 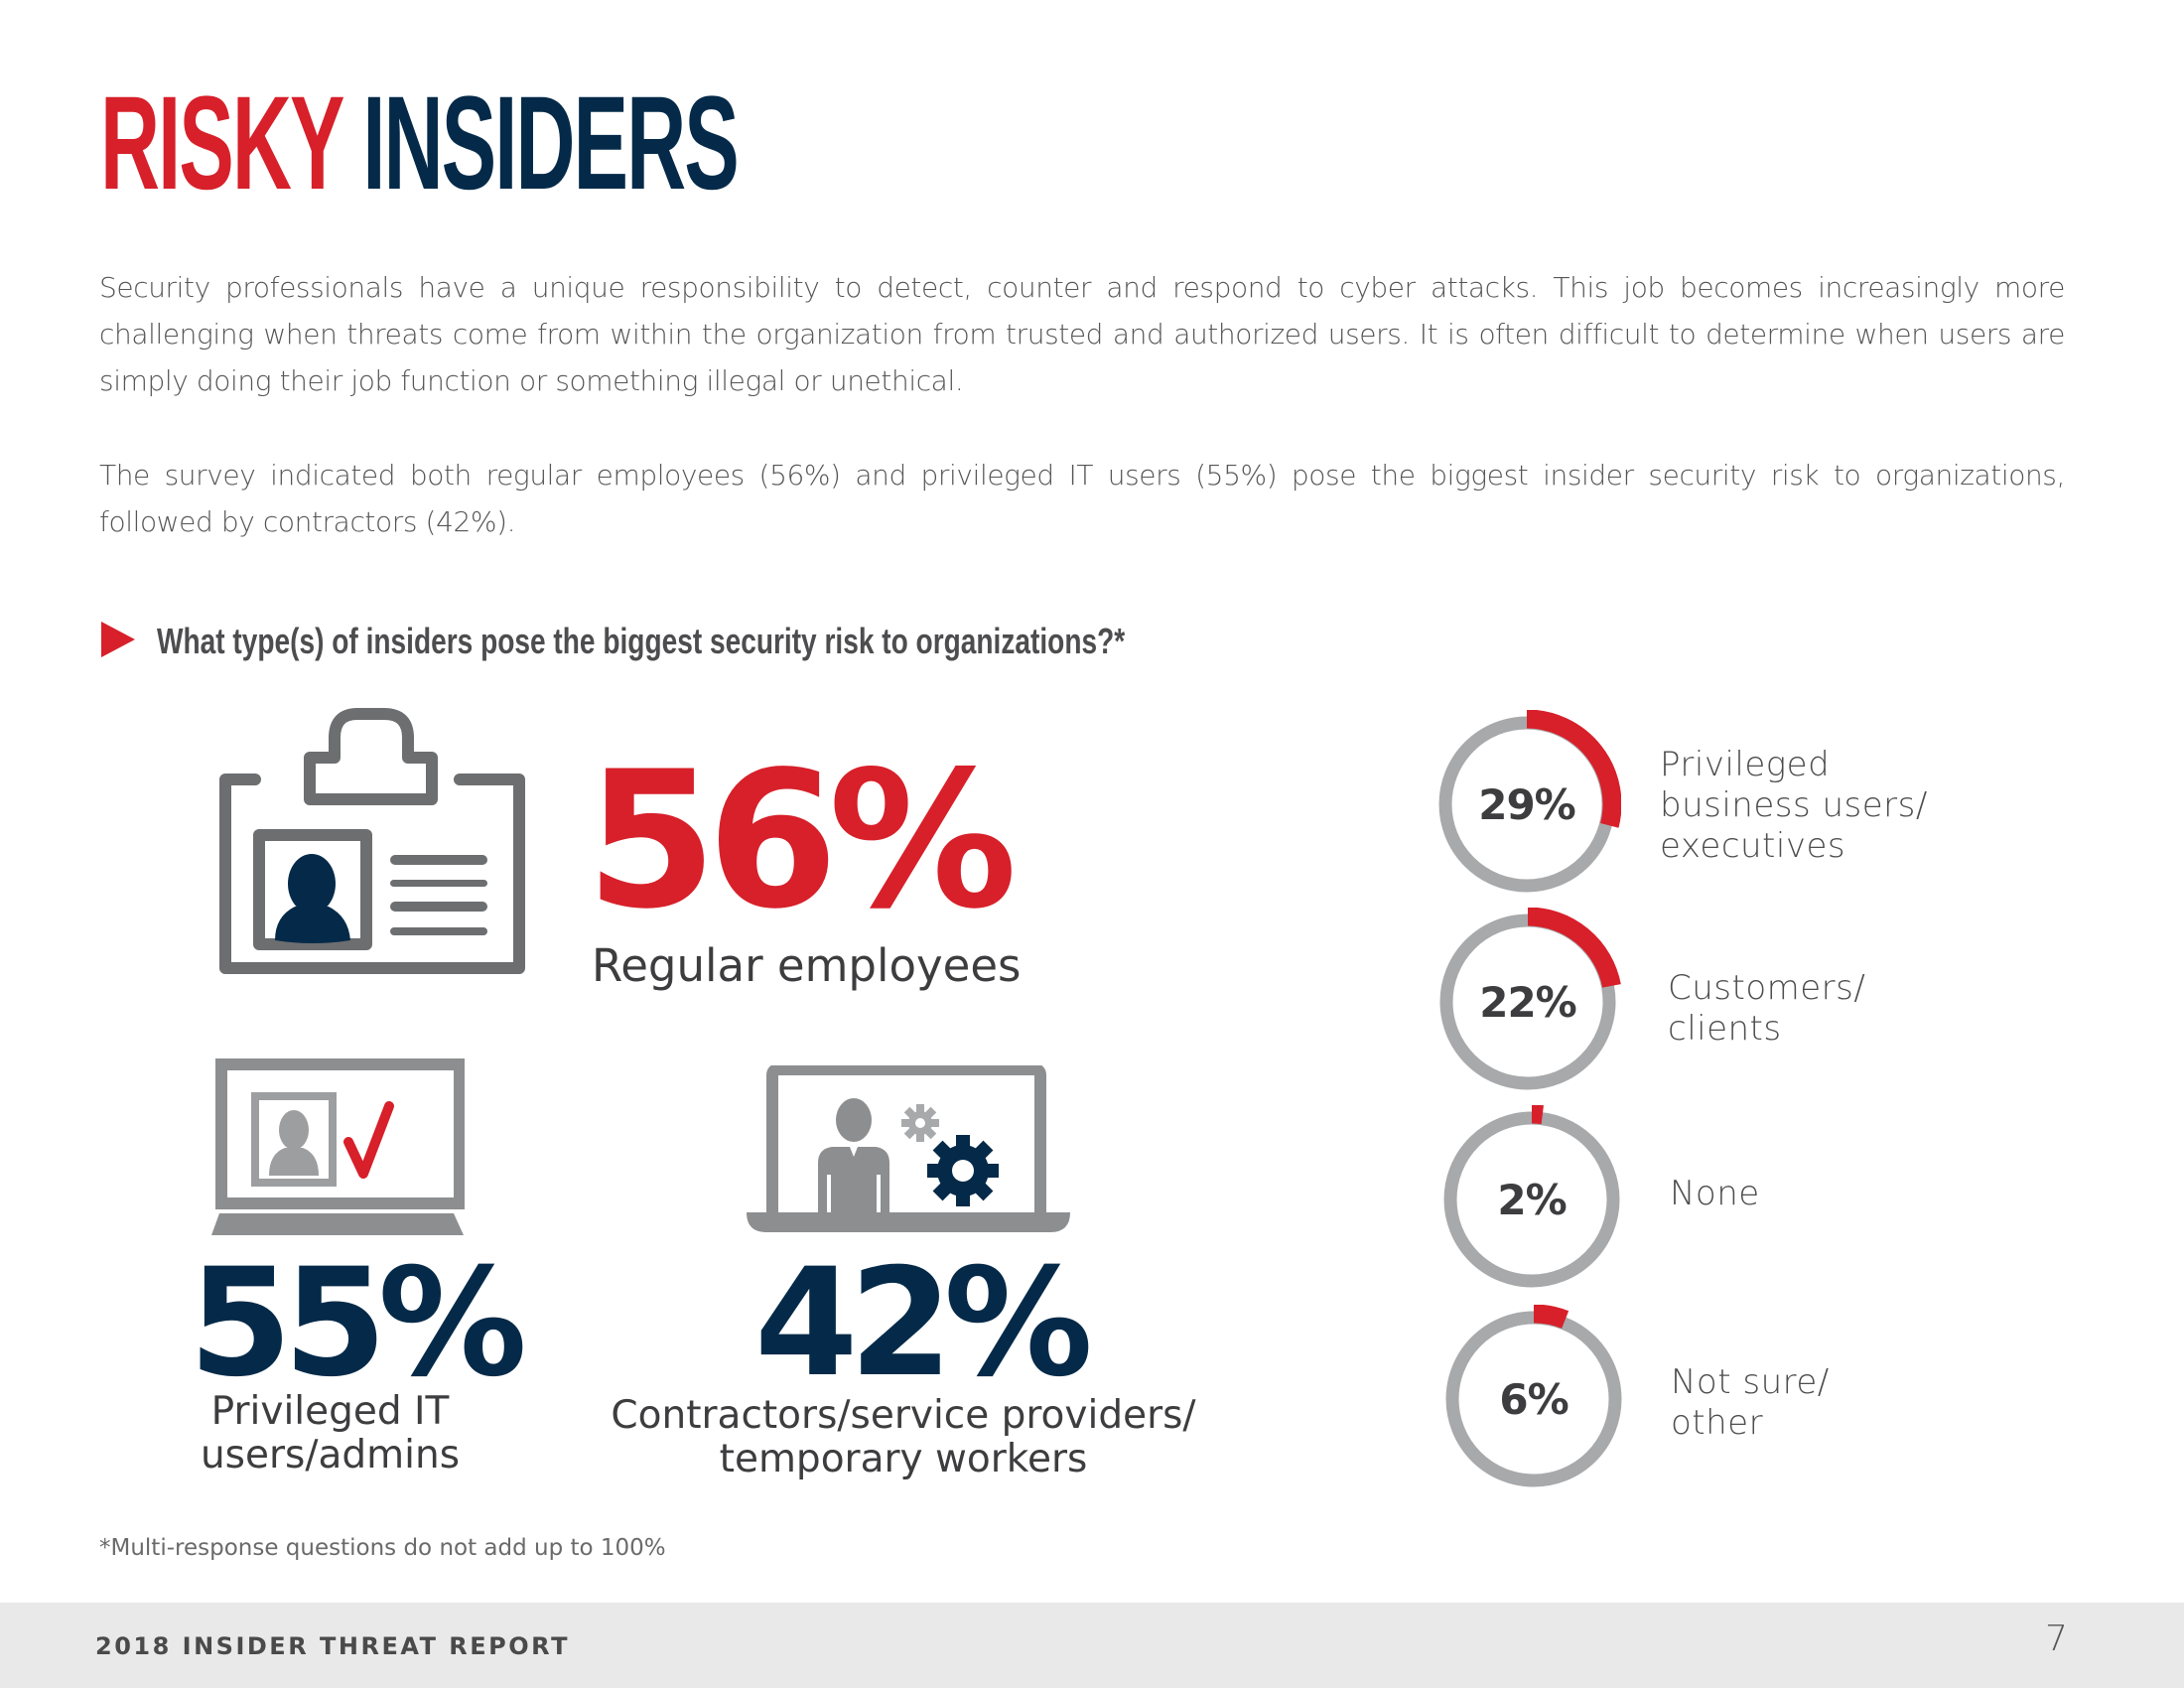 What do you see at coordinates (1750, 1402) in the screenshot?
I see `donut-label-not-sure: Not sure/ other` at bounding box center [1750, 1402].